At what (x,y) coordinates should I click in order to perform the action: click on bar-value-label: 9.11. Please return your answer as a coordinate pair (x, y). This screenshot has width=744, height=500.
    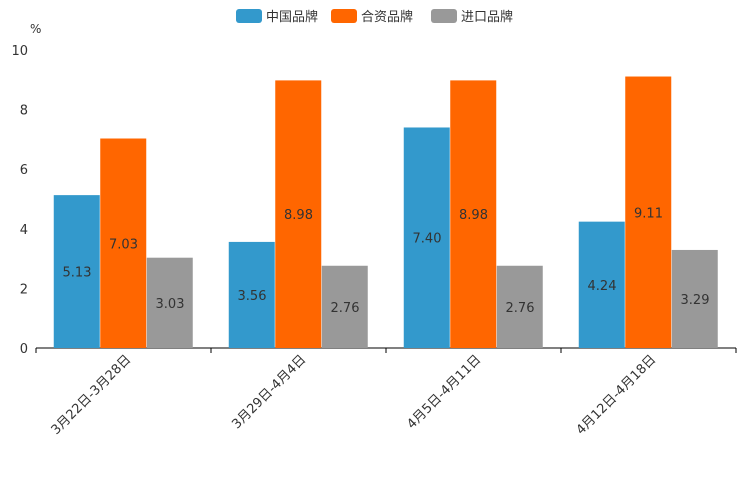
    Looking at the image, I should click on (648, 213).